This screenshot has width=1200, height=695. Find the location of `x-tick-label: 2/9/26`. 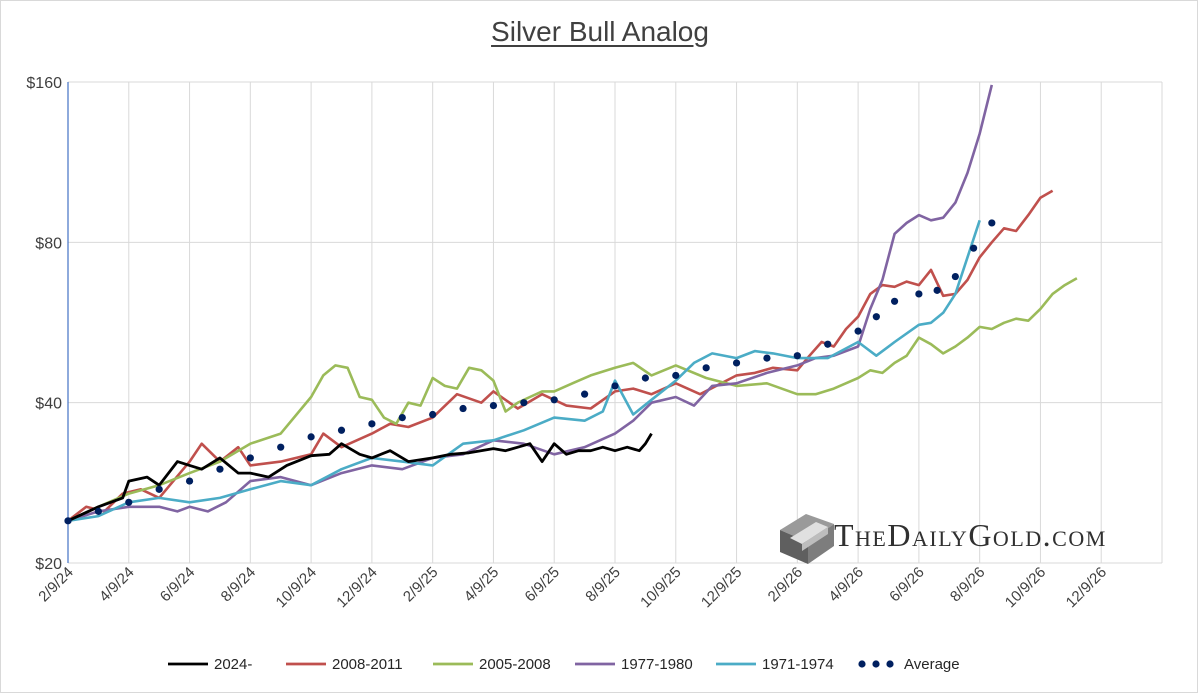

x-tick-label: 2/9/26 is located at coordinates (786, 585).